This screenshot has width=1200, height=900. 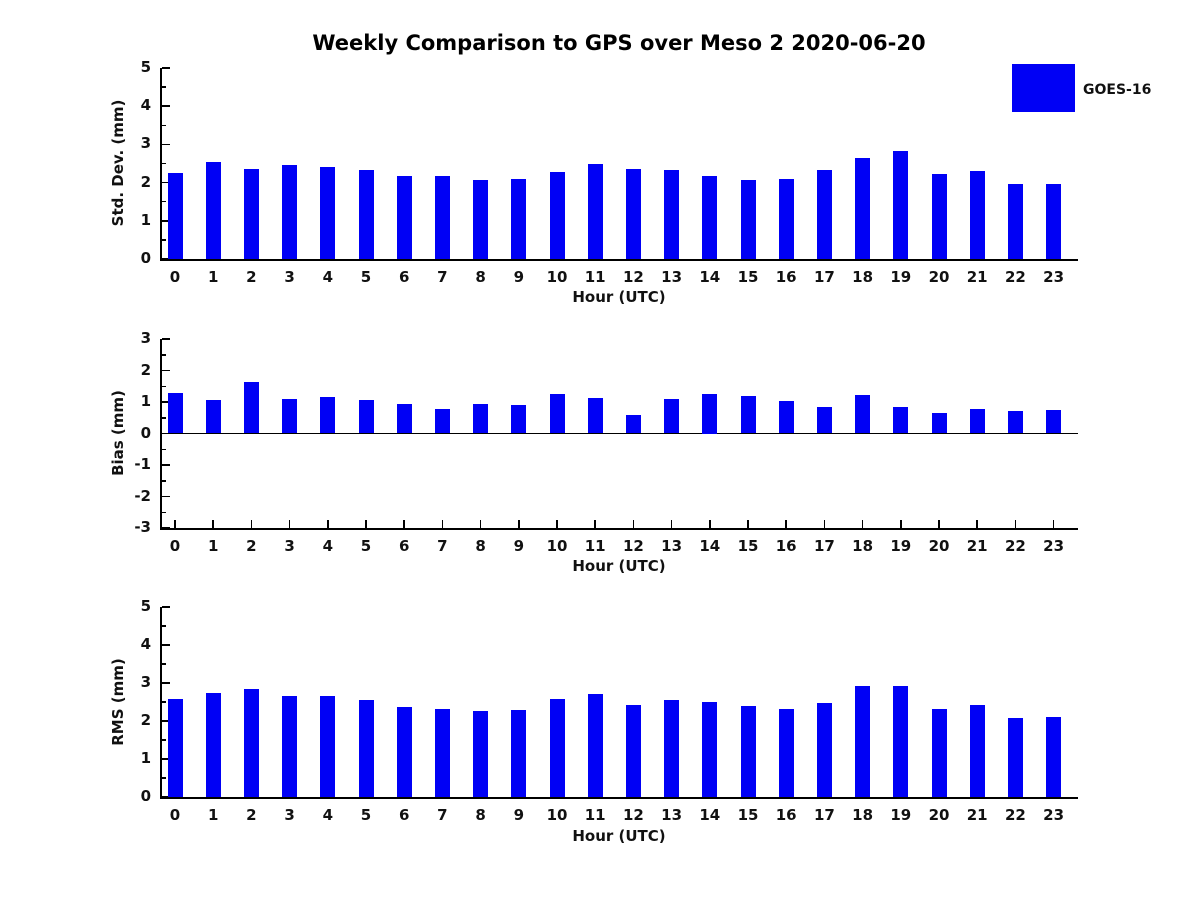 What do you see at coordinates (328, 277) in the screenshot?
I see `x-tick-label: 4` at bounding box center [328, 277].